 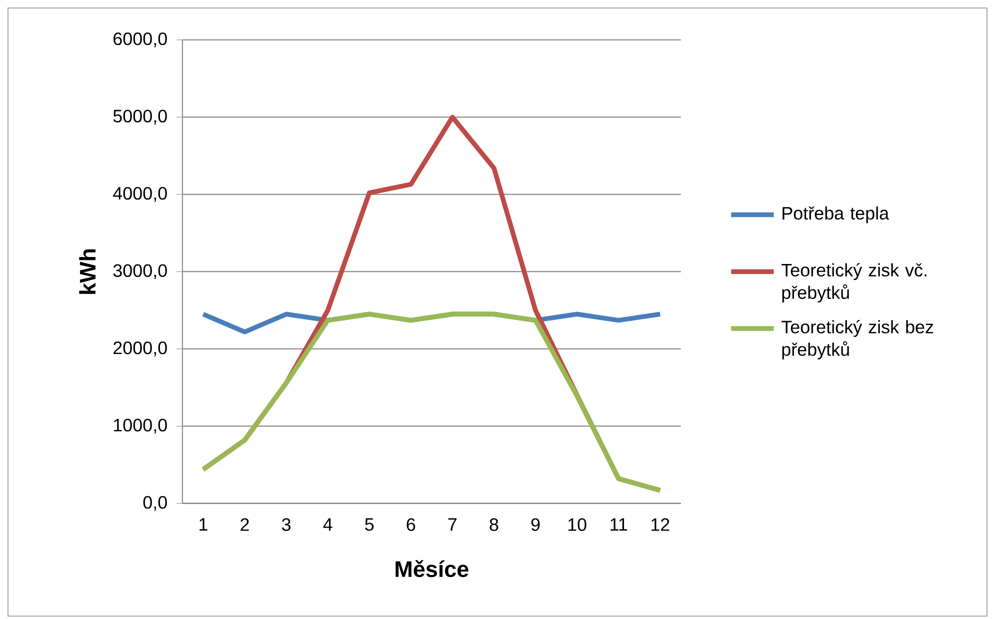 I want to click on x-tick-label: 5, so click(x=369, y=524).